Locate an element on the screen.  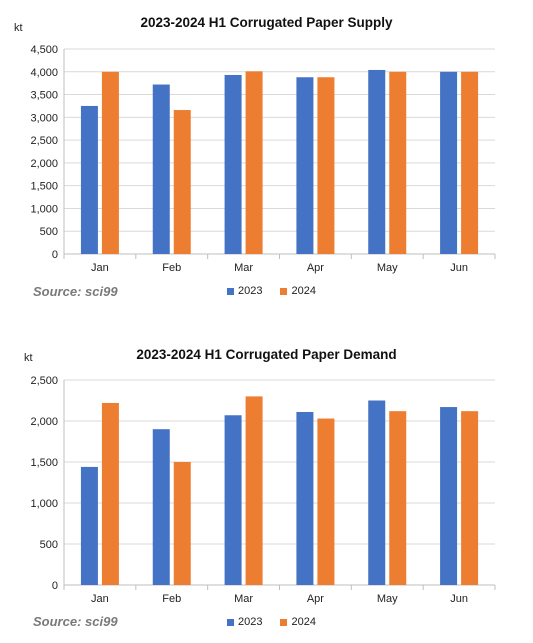
chart-title: 2023-2024 H1 Corrugated Paper Demand is located at coordinates (266, 354).